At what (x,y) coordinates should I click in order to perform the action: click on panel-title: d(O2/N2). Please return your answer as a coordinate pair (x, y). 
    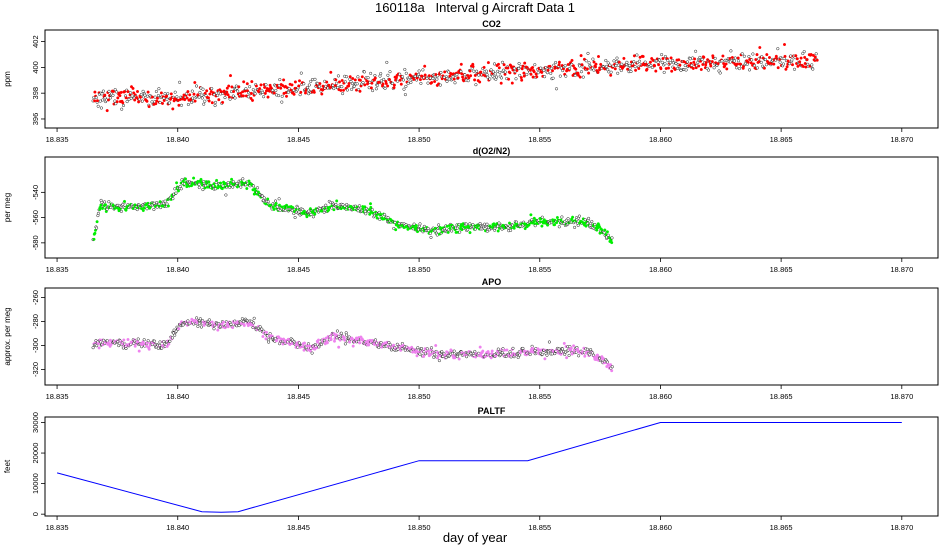
    Looking at the image, I should click on (492, 151).